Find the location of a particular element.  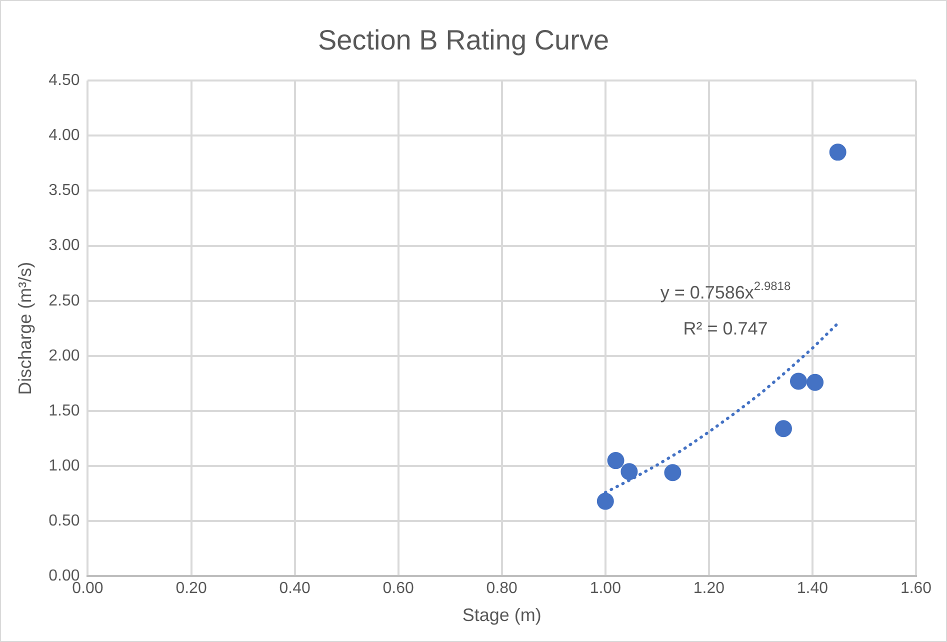

x-axis-title: Stage (m) is located at coordinates (502, 615).